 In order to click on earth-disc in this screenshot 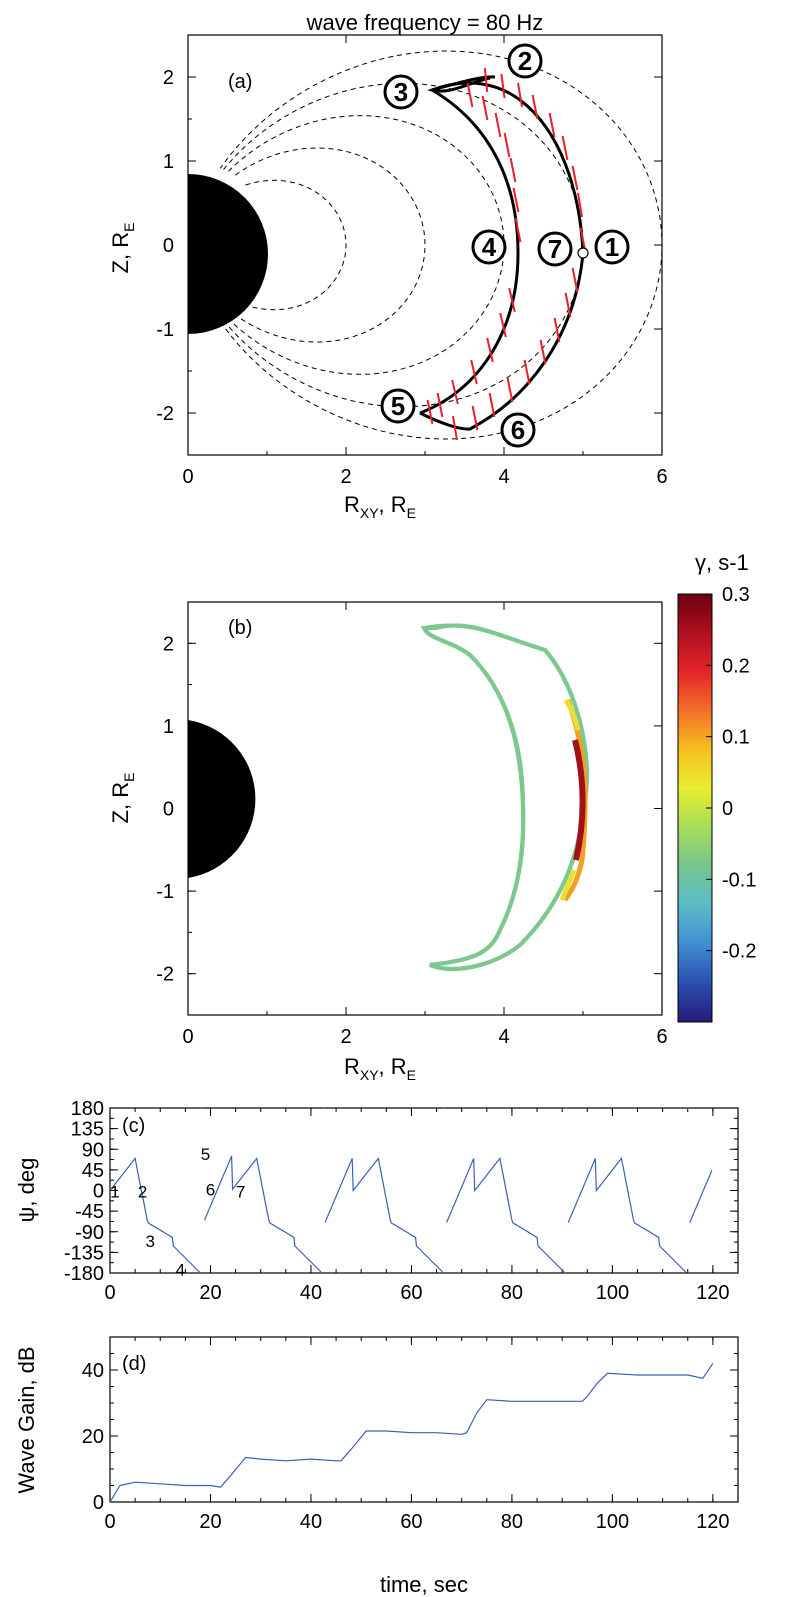, I will do `click(228, 254)`.